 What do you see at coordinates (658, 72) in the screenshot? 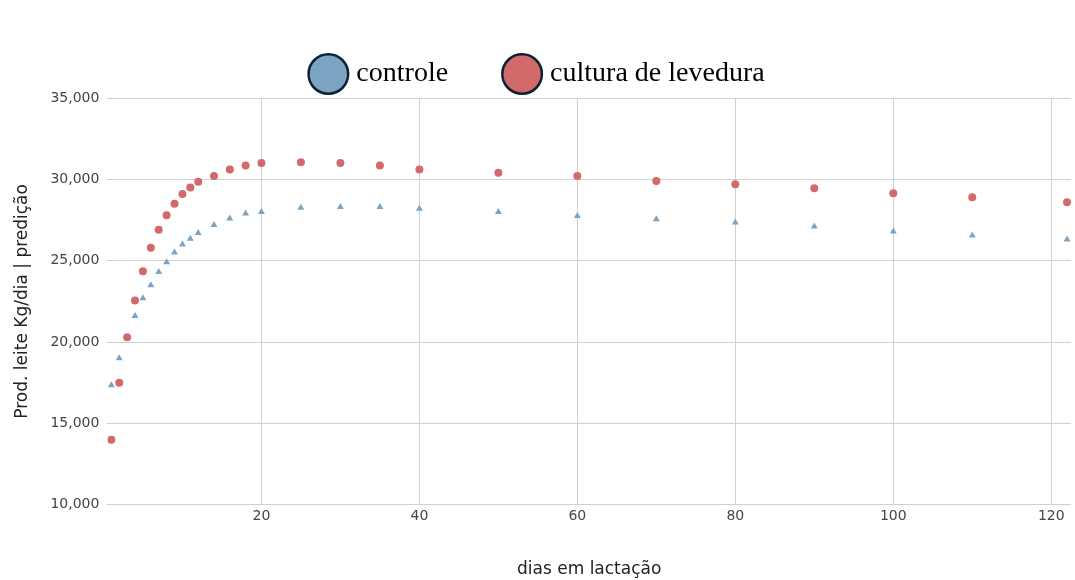
I see `legend-label: cultura de levedura` at bounding box center [658, 72].